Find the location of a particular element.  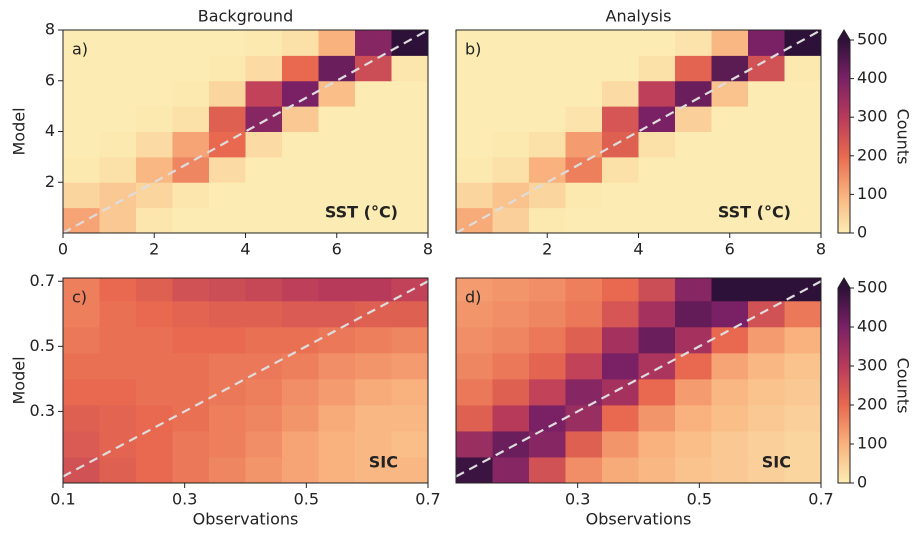

panel-title: Background is located at coordinates (245, 16).